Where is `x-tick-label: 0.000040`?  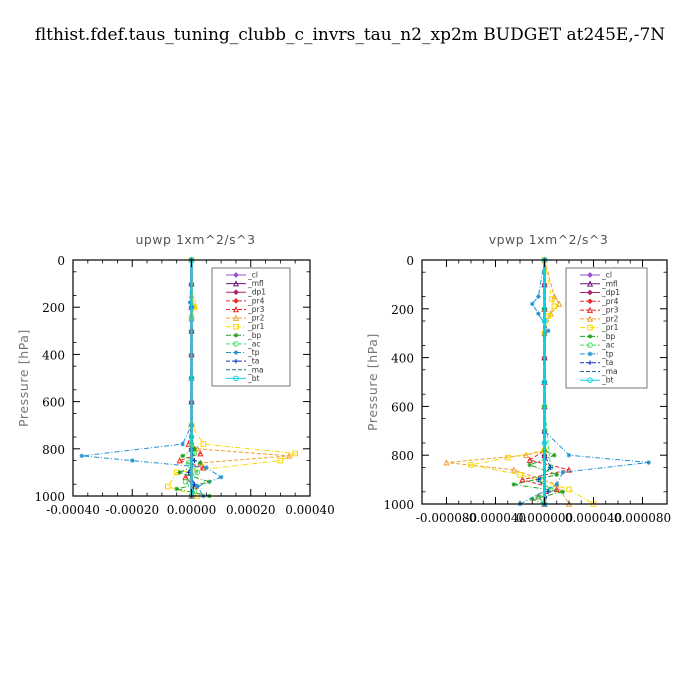
x-tick-label: 0.000040 is located at coordinates (593, 518).